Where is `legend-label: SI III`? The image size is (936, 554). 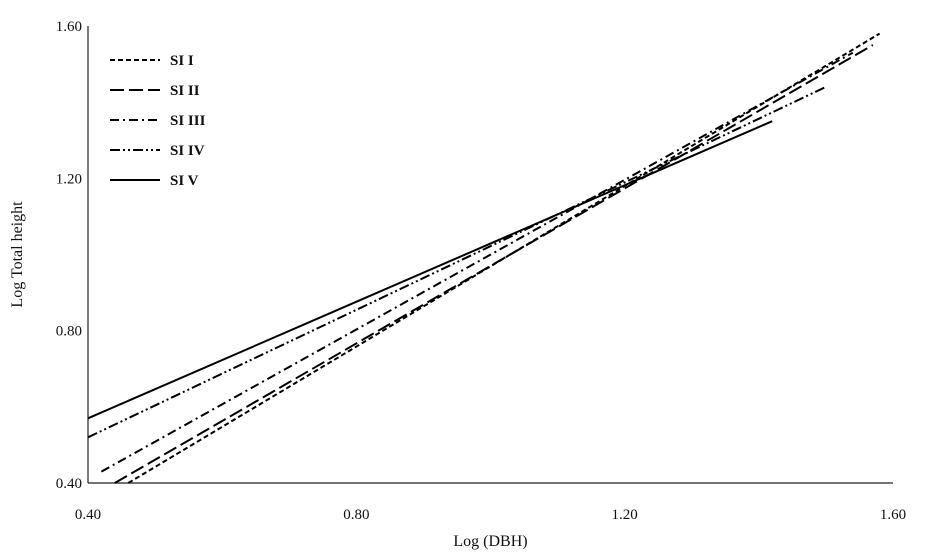
legend-label: SI III is located at coordinates (188, 121).